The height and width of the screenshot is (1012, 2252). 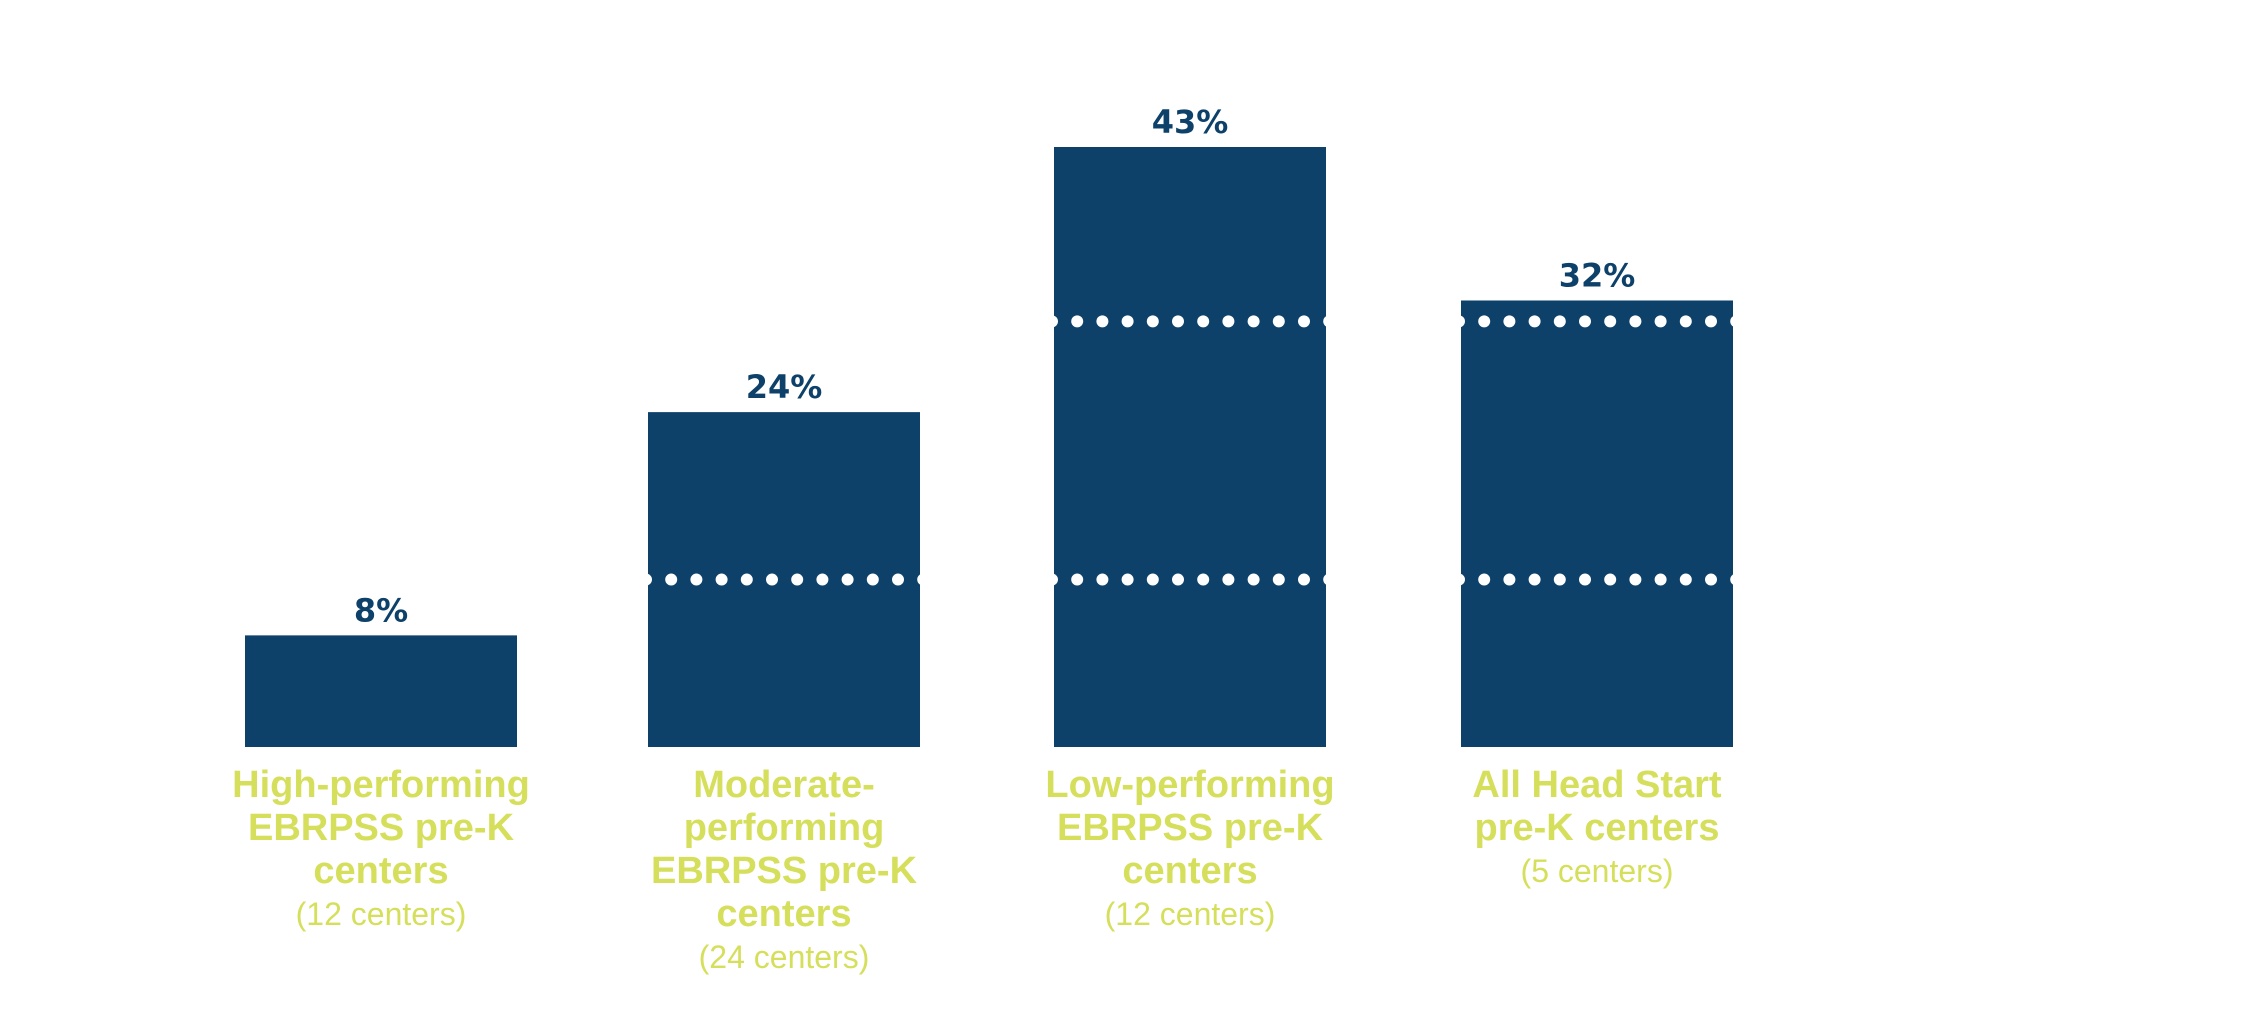 I want to click on value-label-2: 24%, so click(x=784, y=387).